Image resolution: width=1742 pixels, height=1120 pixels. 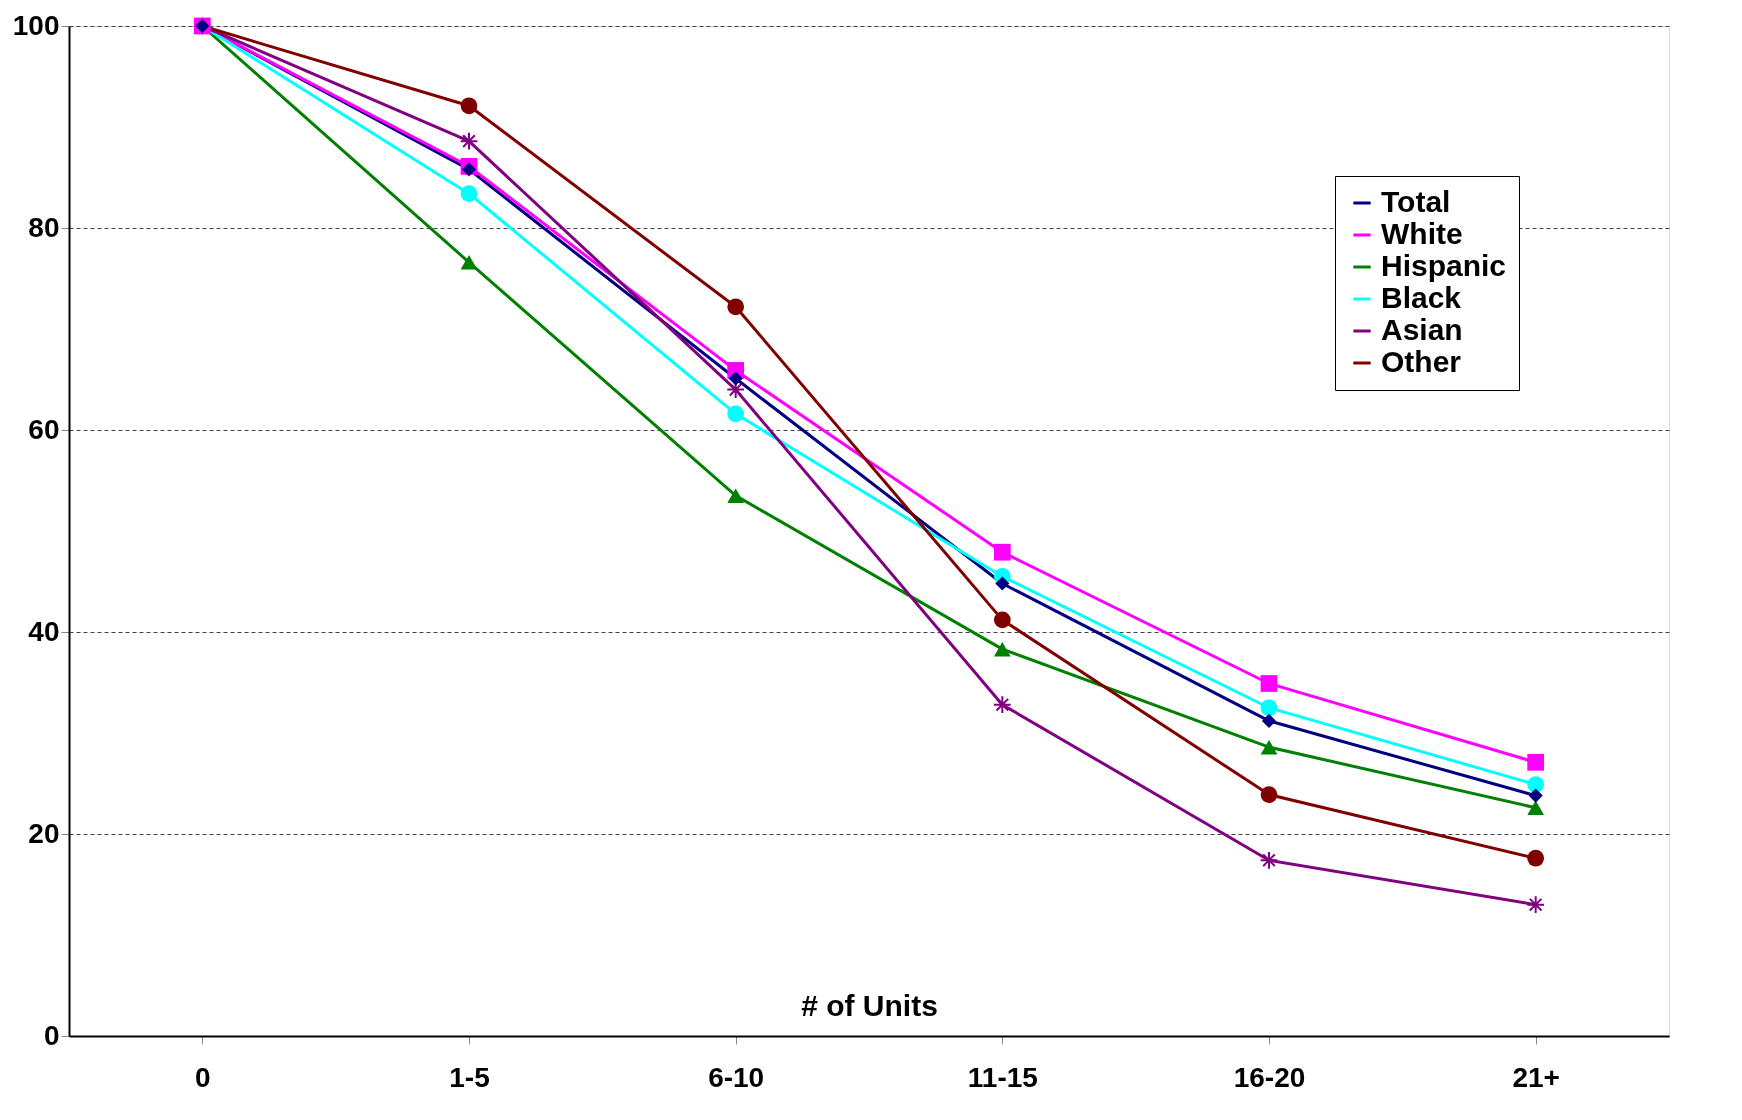 What do you see at coordinates (44, 833) in the screenshot?
I see `y-tick-label: 20` at bounding box center [44, 833].